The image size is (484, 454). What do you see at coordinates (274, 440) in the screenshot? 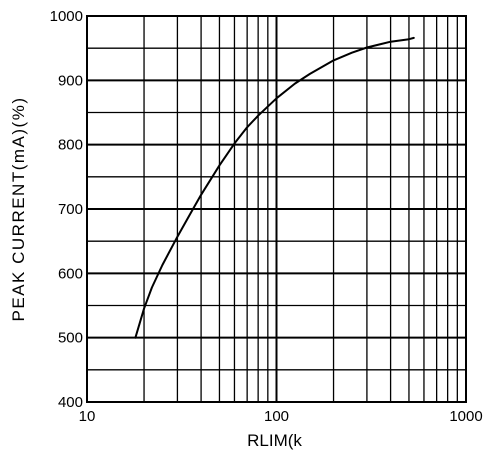
I see `x-axis-label: RLIM(k` at bounding box center [274, 440].